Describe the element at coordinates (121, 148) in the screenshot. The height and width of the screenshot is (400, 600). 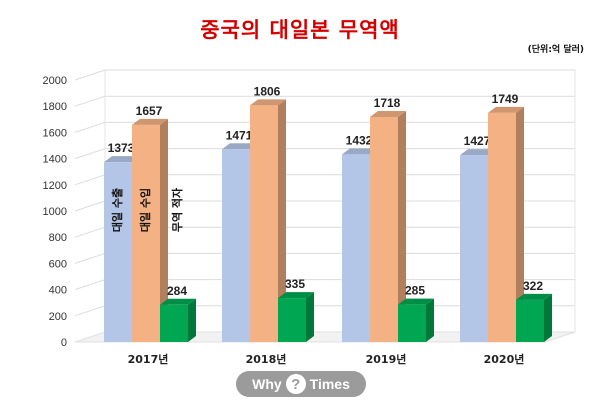
I see `data-label: 1373` at that location.